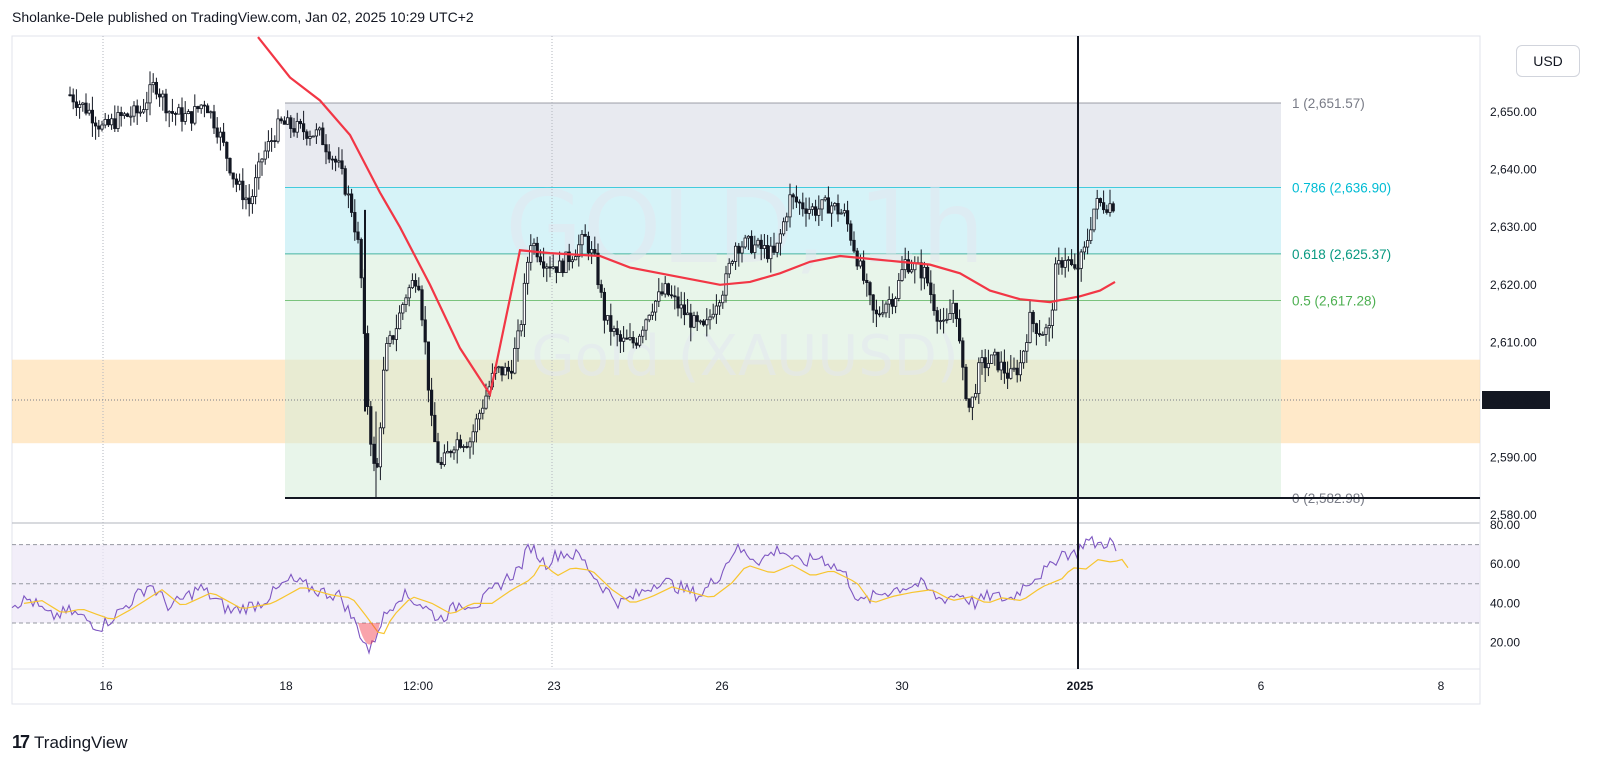 This screenshot has width=1600, height=766. What do you see at coordinates (81, 742) in the screenshot?
I see `brand-label: TradingView` at bounding box center [81, 742].